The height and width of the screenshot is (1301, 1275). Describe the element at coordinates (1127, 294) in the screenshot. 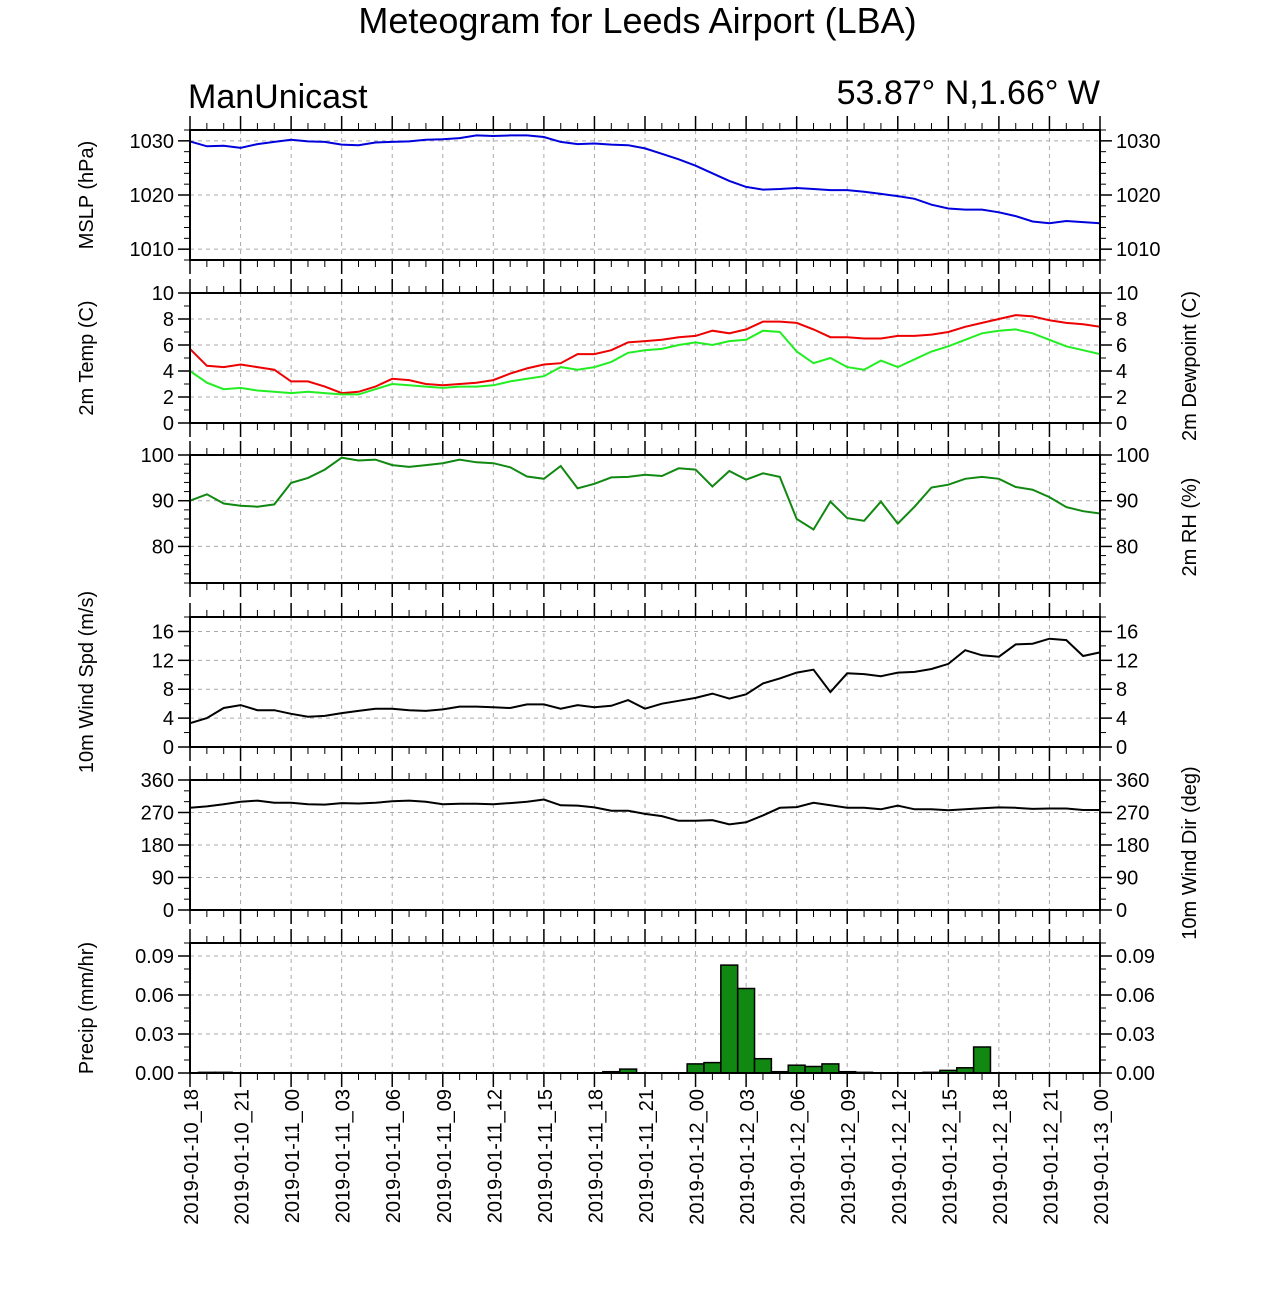

I see `y-tick-label-right: 10` at that location.